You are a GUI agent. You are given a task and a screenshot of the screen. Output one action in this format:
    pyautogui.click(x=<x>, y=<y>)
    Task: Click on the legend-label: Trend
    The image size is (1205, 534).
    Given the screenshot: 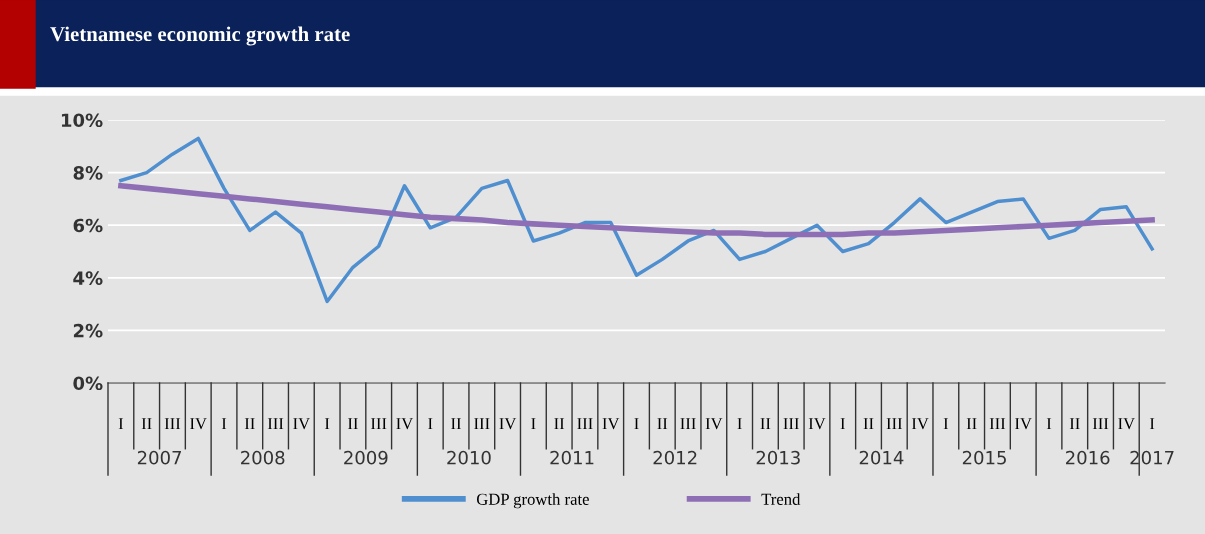 What is the action you would take?
    pyautogui.click(x=781, y=499)
    